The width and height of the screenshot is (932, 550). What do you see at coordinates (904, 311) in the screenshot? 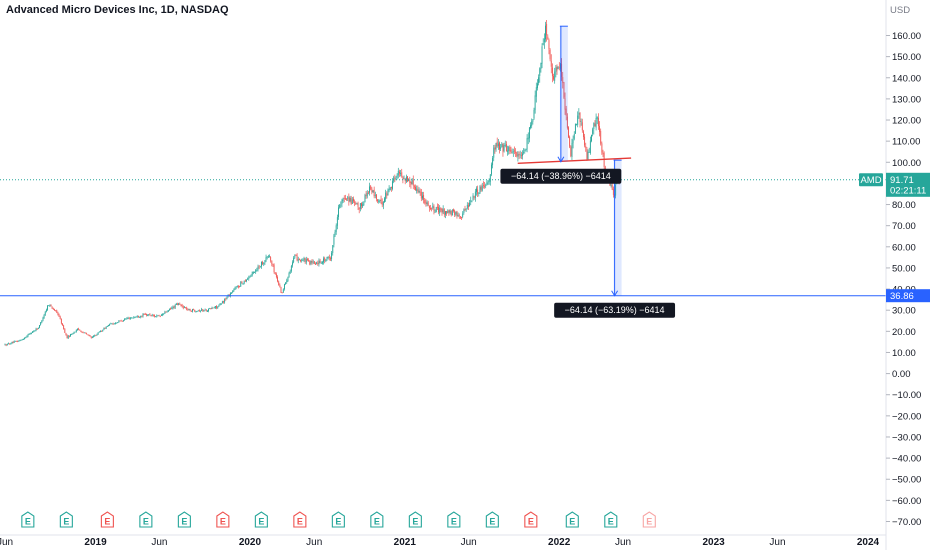
I see `y-tick-label: 30.00` at bounding box center [904, 311].